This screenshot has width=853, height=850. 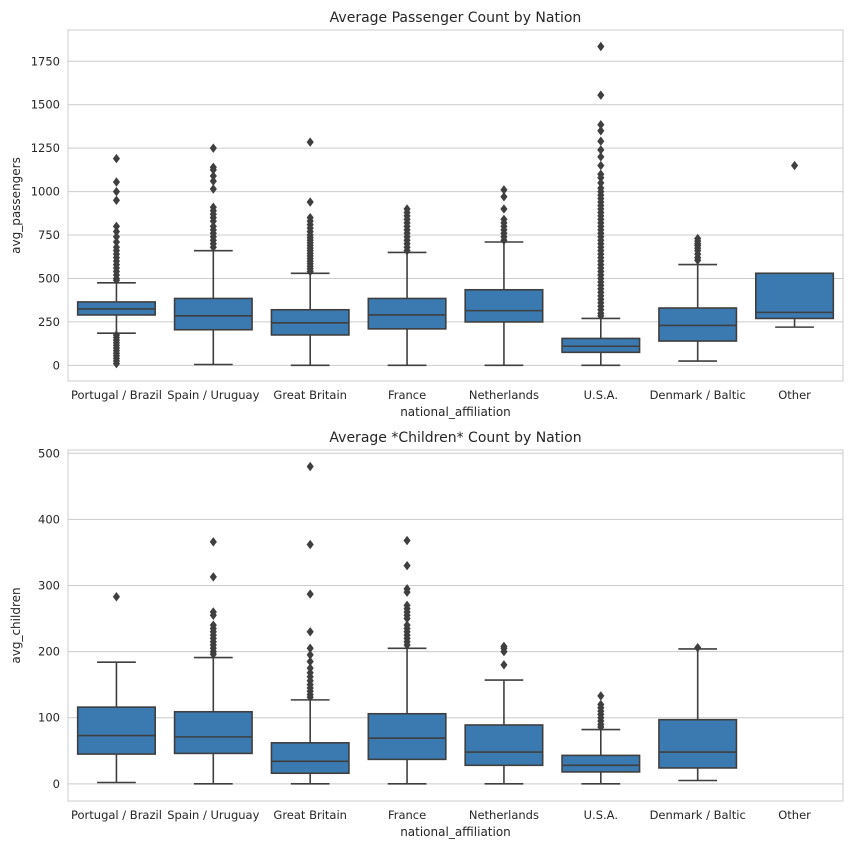 What do you see at coordinates (49, 652) in the screenshot?
I see `y-tick-label: 200` at bounding box center [49, 652].